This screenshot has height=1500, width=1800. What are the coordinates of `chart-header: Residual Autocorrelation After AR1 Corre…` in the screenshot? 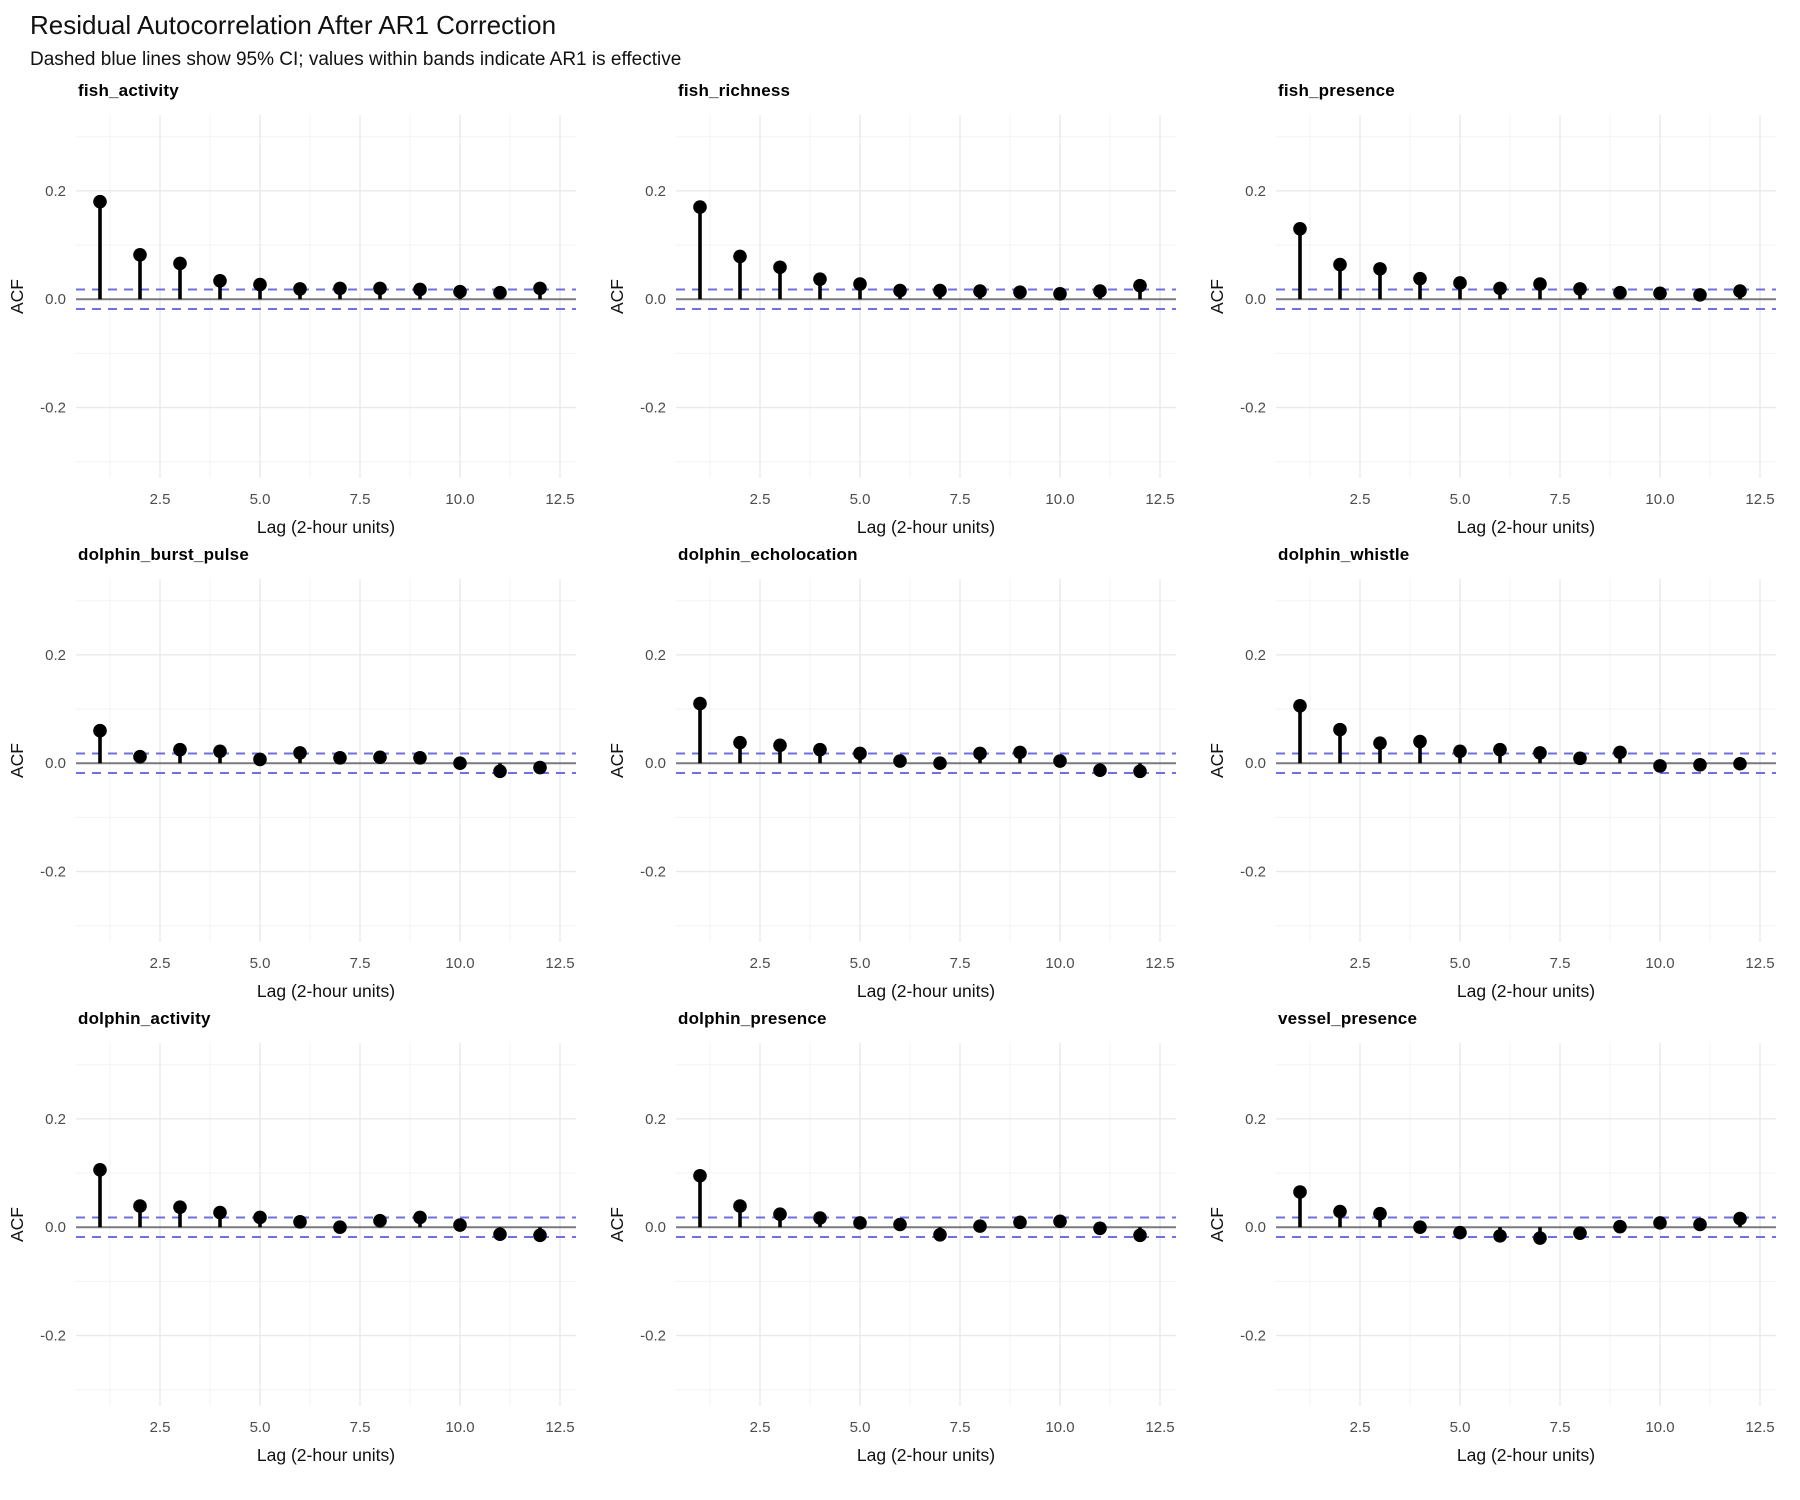 It's located at (900, 35).